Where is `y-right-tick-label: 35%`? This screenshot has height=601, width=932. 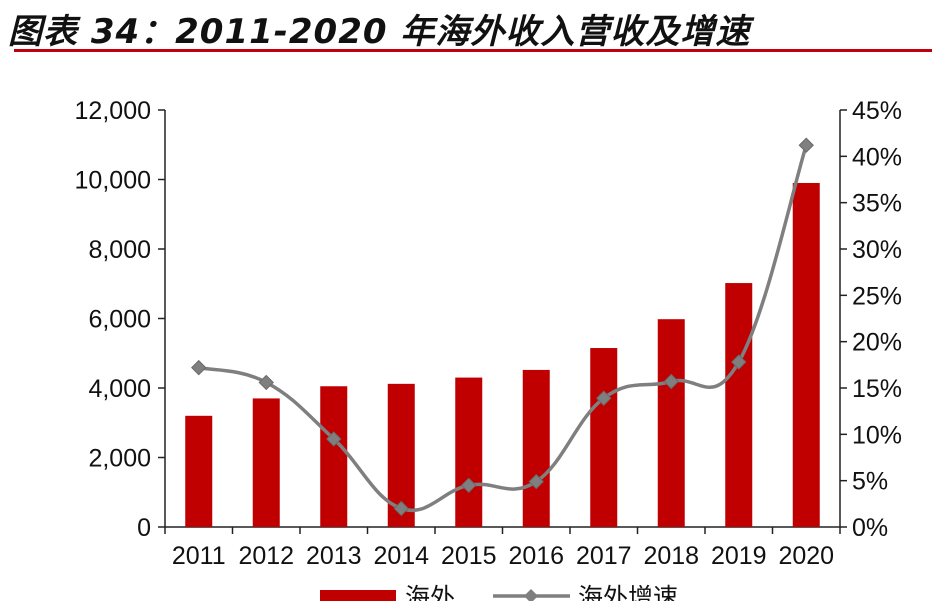
y-right-tick-label: 35% is located at coordinates (877, 204).